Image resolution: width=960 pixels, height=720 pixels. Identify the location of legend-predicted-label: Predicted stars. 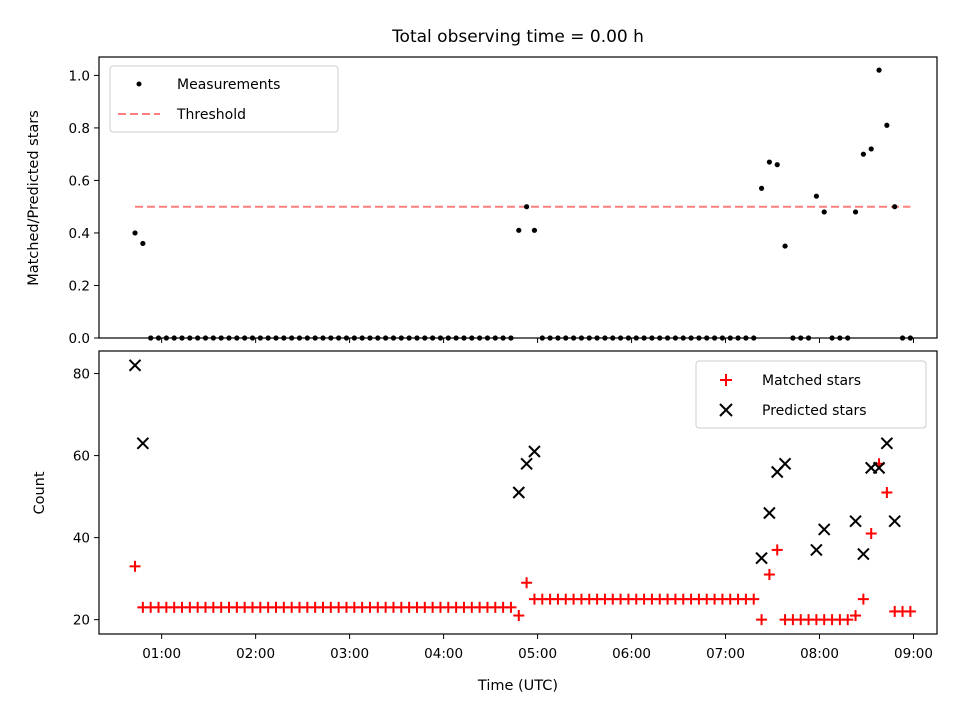
(814, 411).